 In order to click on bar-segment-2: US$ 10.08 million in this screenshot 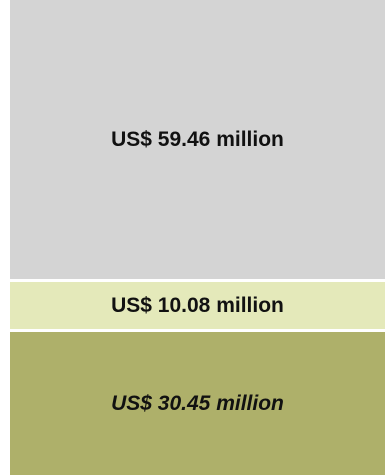, I will do `click(197, 305)`.